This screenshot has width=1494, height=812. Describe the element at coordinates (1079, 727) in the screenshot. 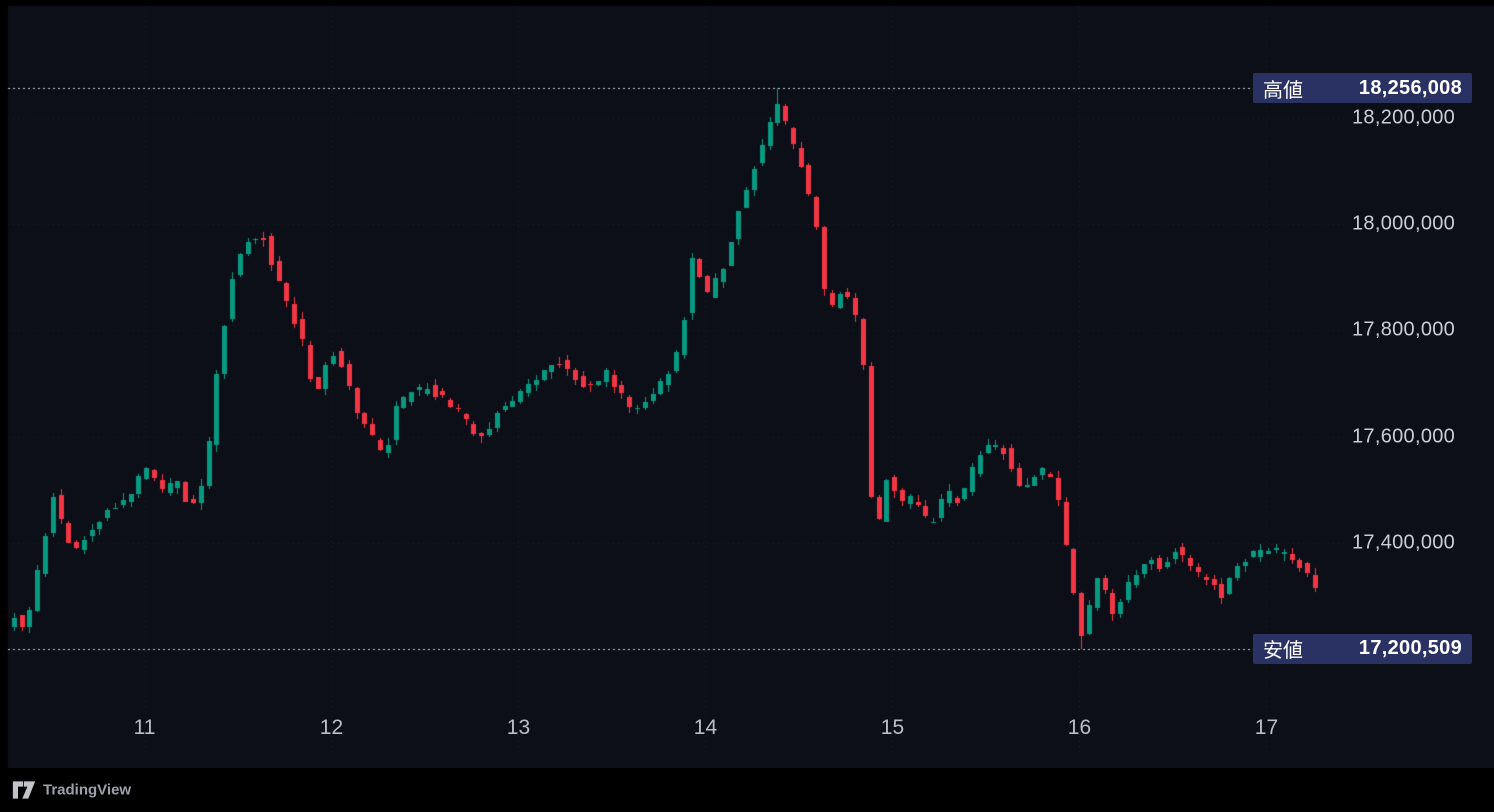

I see `time-tick-label: 16` at that location.